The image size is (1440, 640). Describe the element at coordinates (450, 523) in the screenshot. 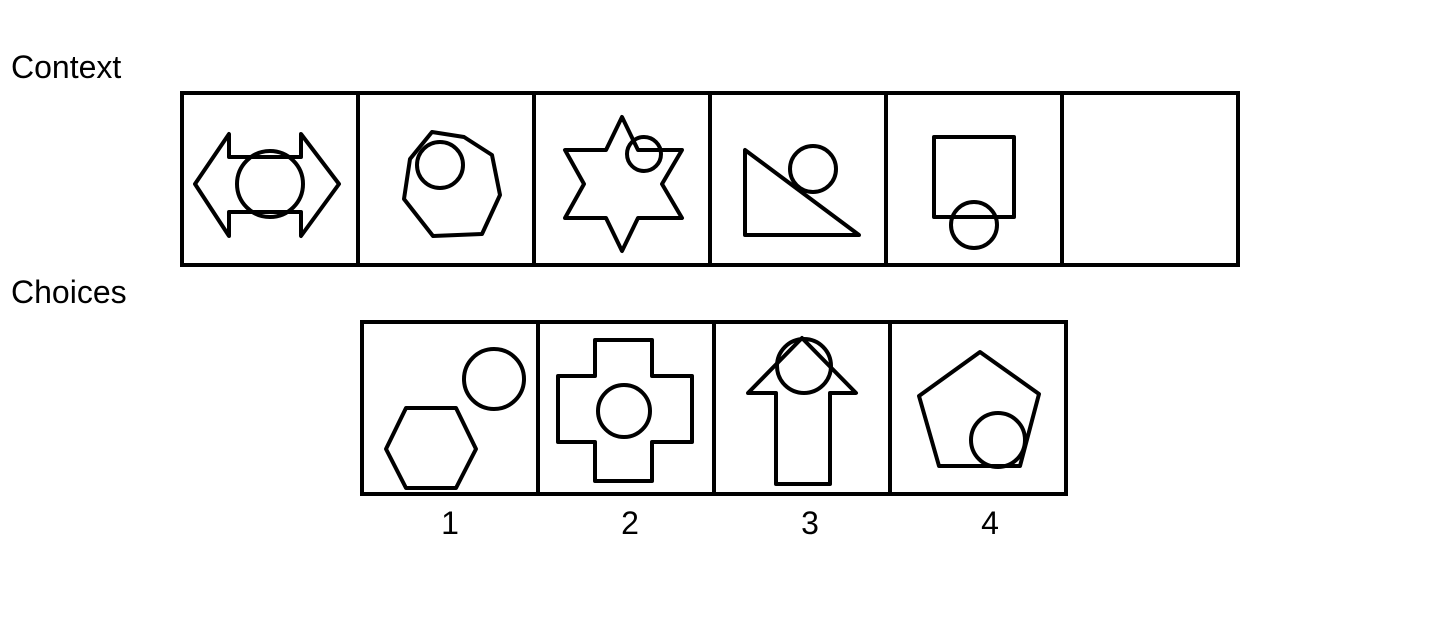

I see `choice-number-1: 1` at that location.